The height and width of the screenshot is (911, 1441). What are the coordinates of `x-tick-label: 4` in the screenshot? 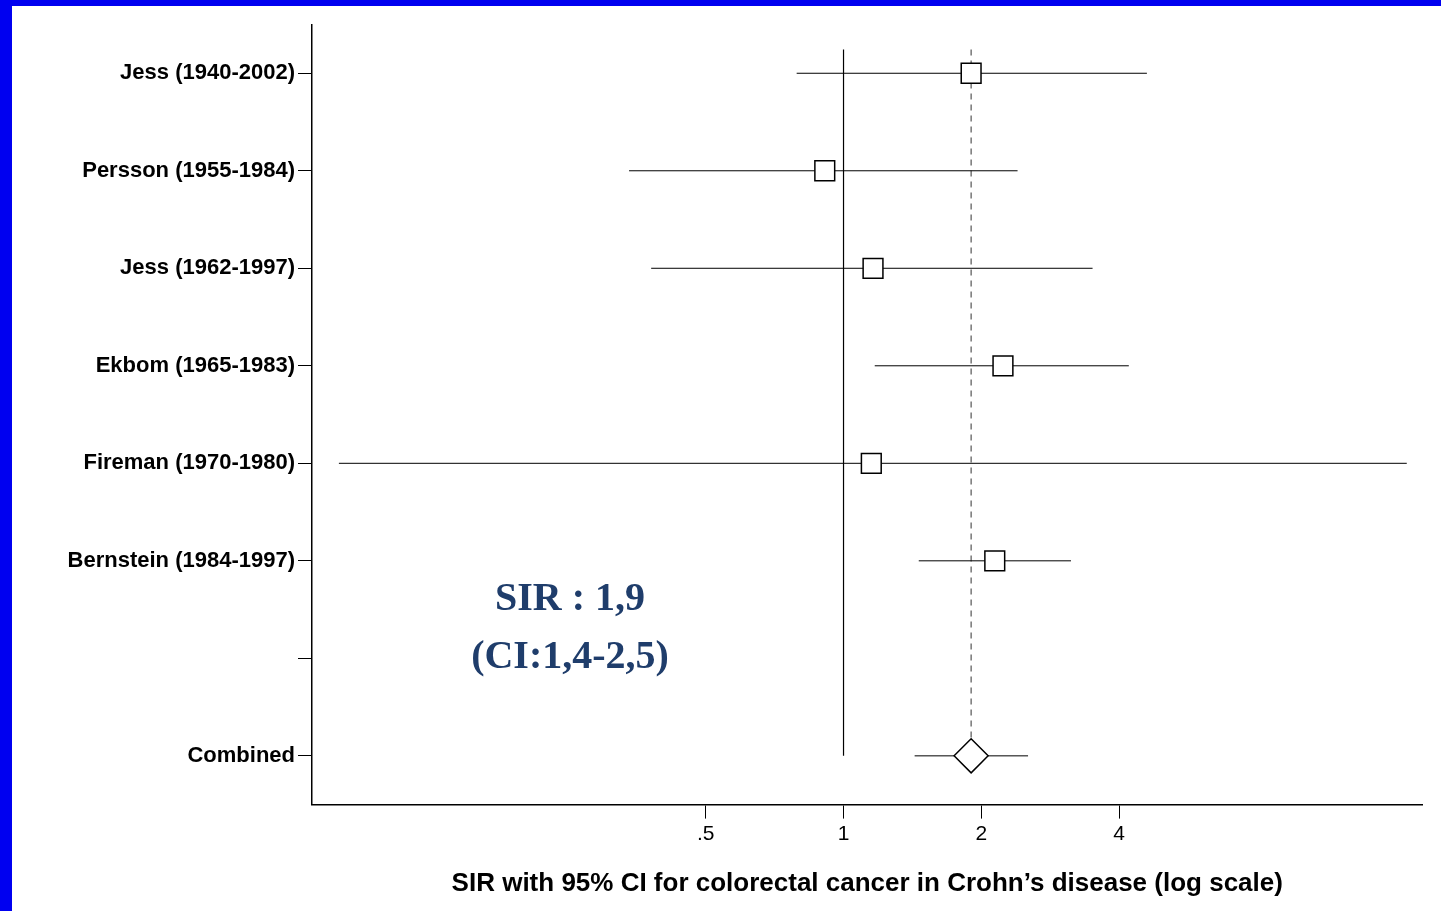 It's located at (1119, 832).